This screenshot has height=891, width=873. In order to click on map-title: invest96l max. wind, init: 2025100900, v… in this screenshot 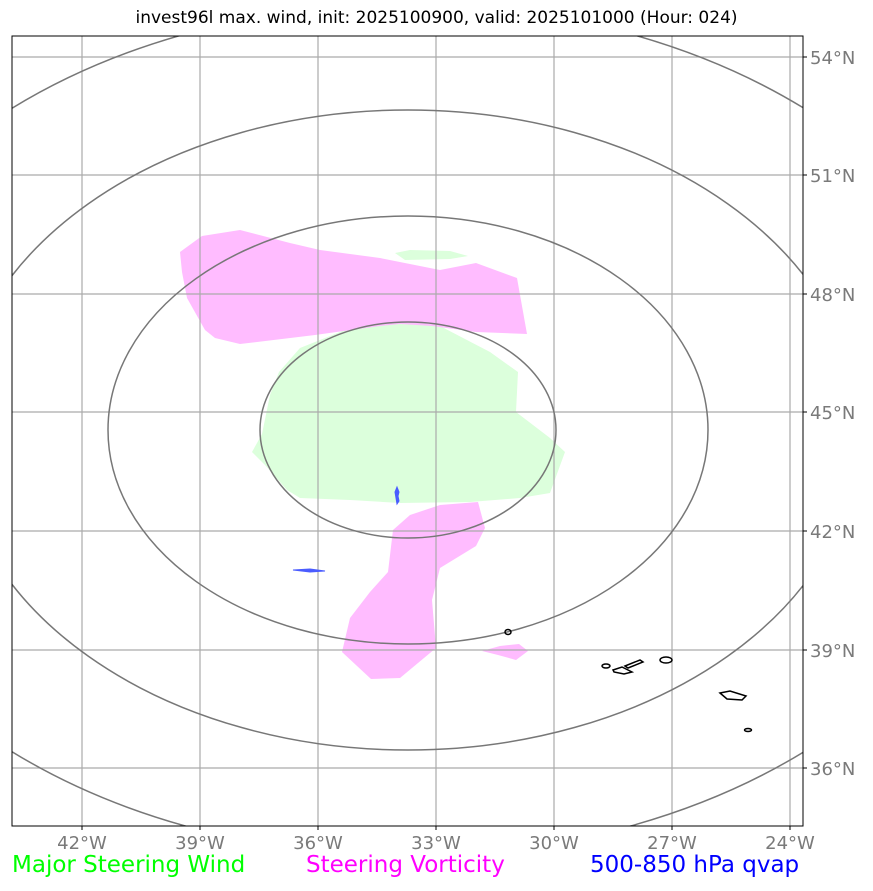, I will do `click(436, 18)`.